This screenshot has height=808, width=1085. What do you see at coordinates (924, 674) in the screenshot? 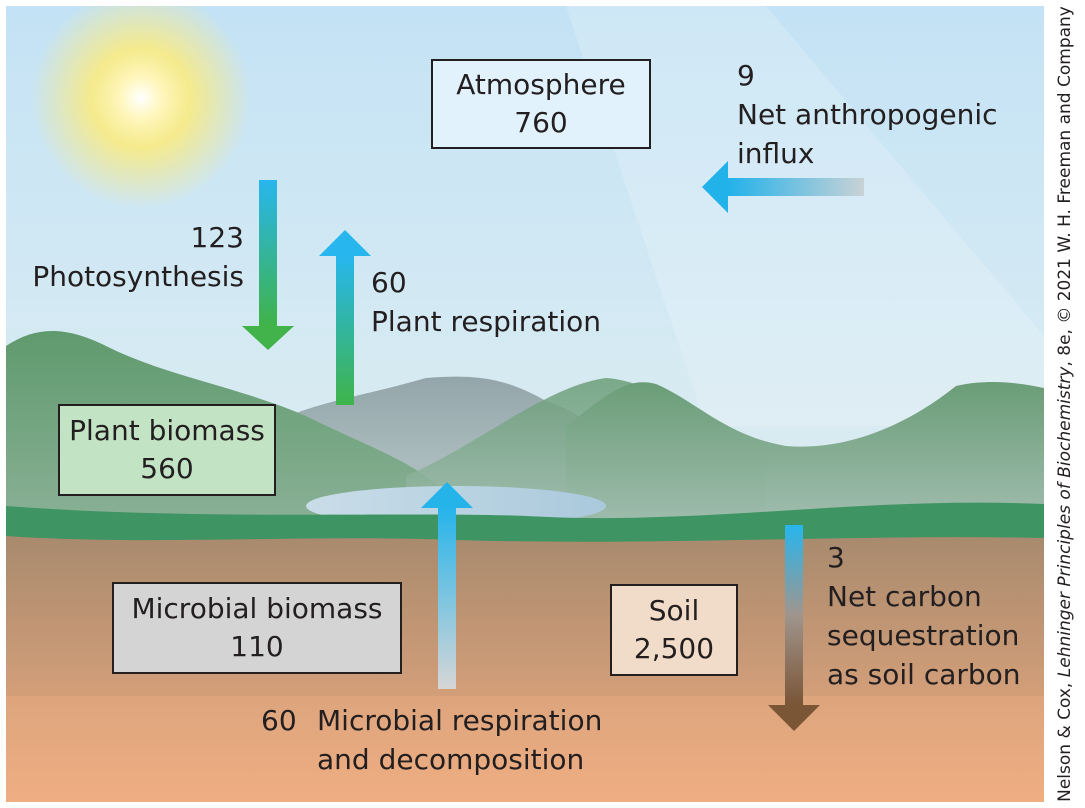
I see `sequestration-line3: as soil carbon` at bounding box center [924, 674].